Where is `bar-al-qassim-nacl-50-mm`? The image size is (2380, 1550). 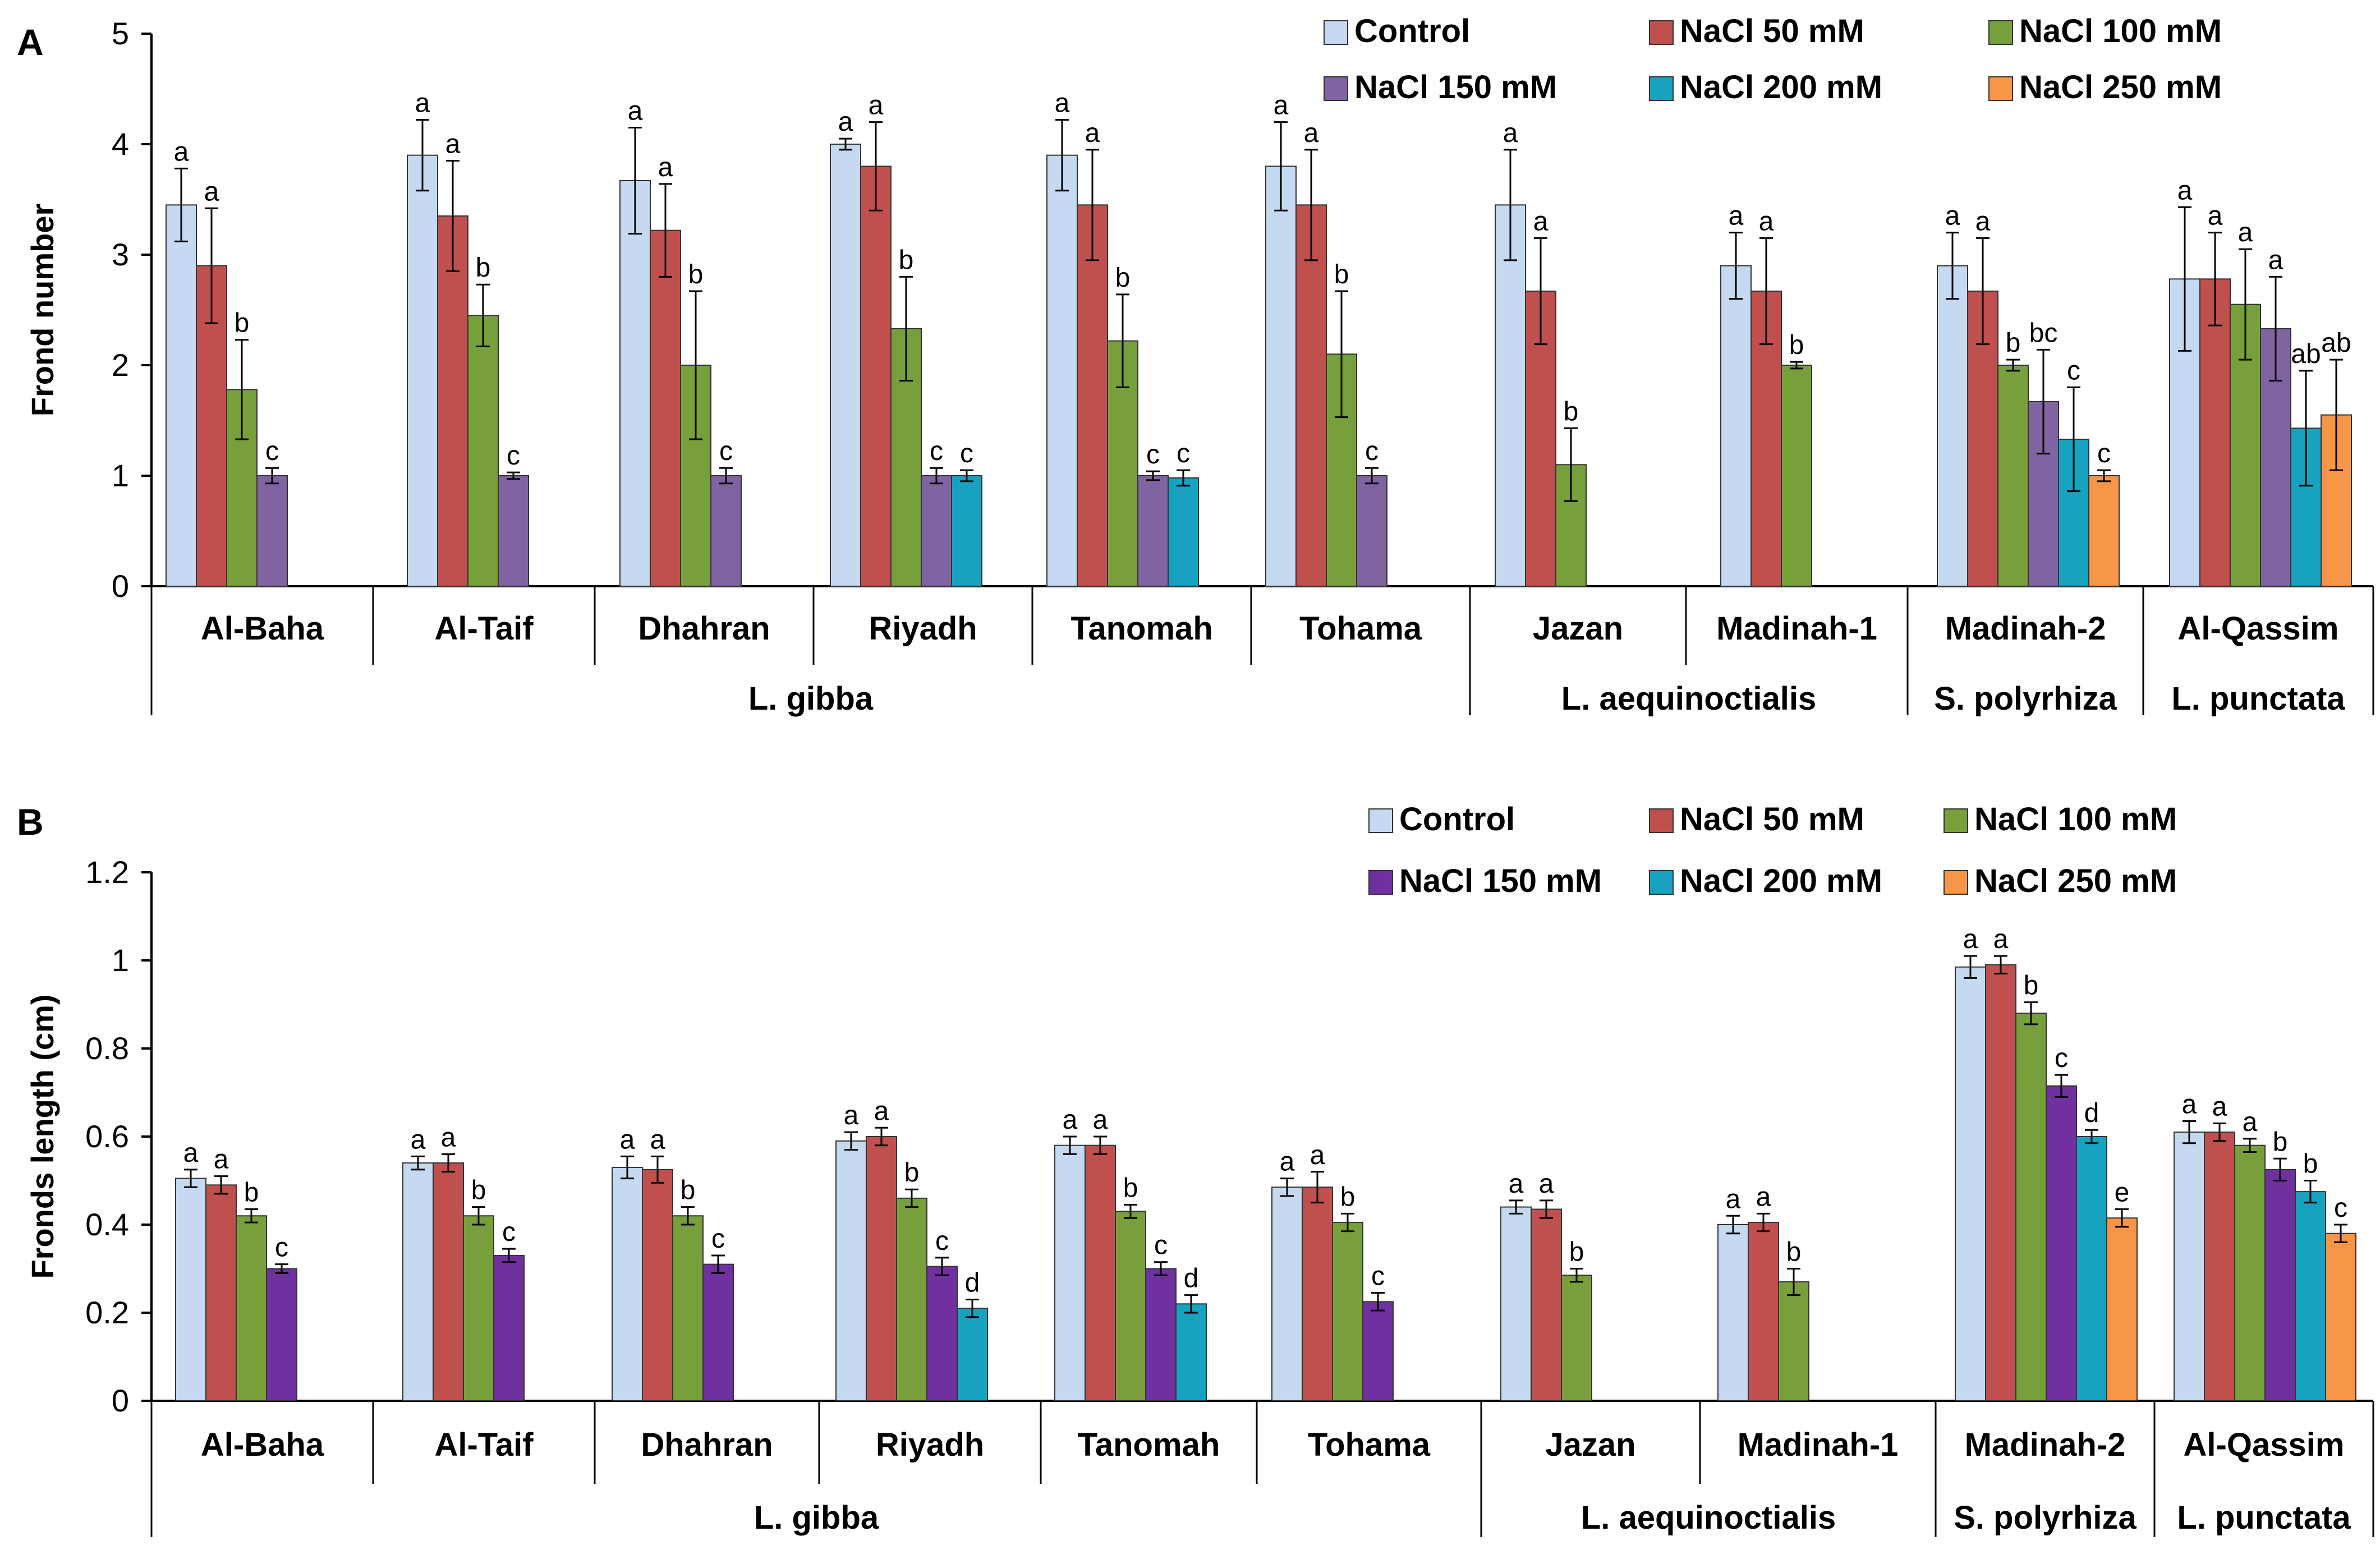 bar-al-qassim-nacl-50-mm is located at coordinates (2220, 1267).